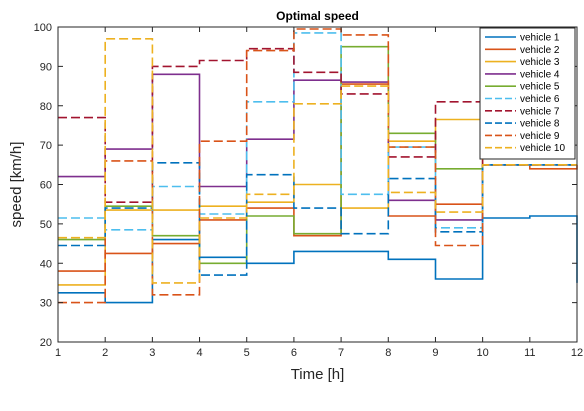 The width and height of the screenshot is (584, 411). Describe the element at coordinates (529, 353) in the screenshot. I see `x-tick-label: 11` at that location.